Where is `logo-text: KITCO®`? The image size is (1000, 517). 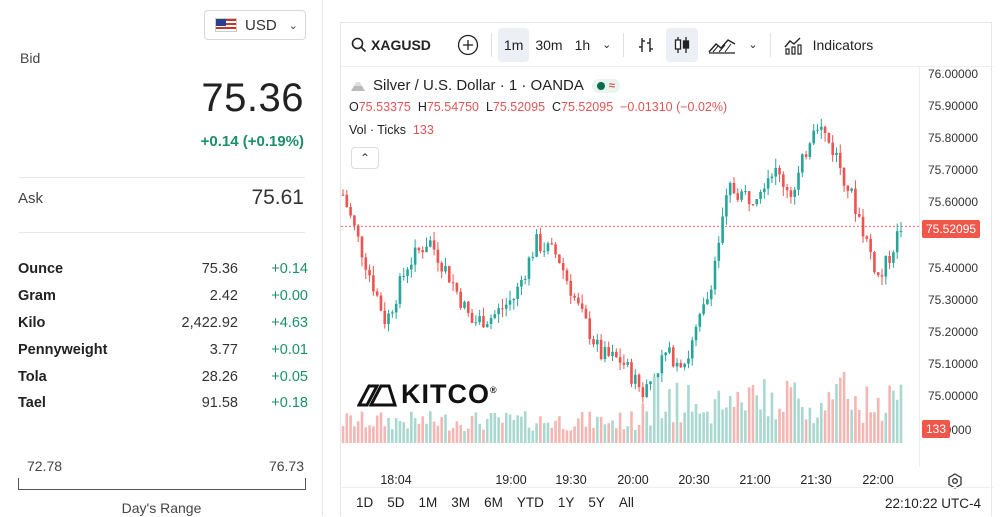
logo-text: KITCO® is located at coordinates (449, 394).